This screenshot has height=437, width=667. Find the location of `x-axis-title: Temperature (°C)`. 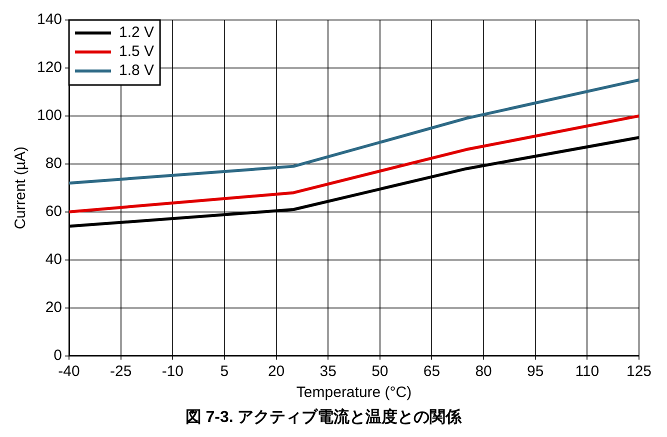

x-axis-title: Temperature (°C) is located at coordinates (354, 392).